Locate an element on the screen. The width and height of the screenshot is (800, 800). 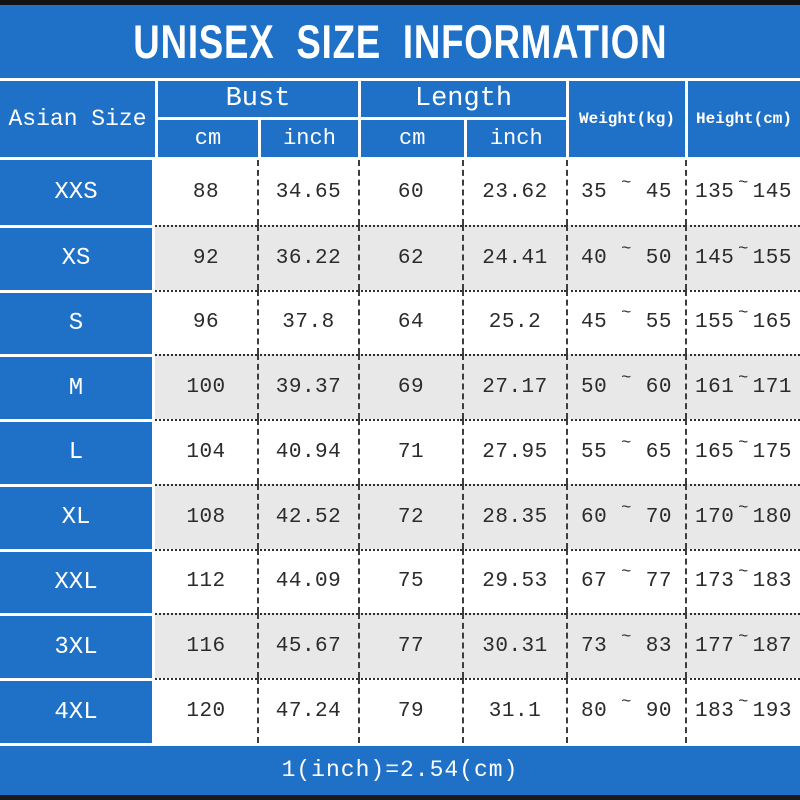
conversion-note: 1(inch)=2.54(cm) is located at coordinates (400, 770).